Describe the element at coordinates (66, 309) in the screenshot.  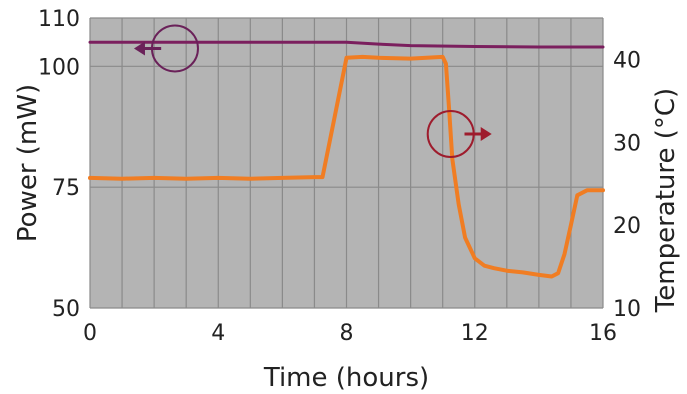
I see `left-y-tick-label: 50` at that location.